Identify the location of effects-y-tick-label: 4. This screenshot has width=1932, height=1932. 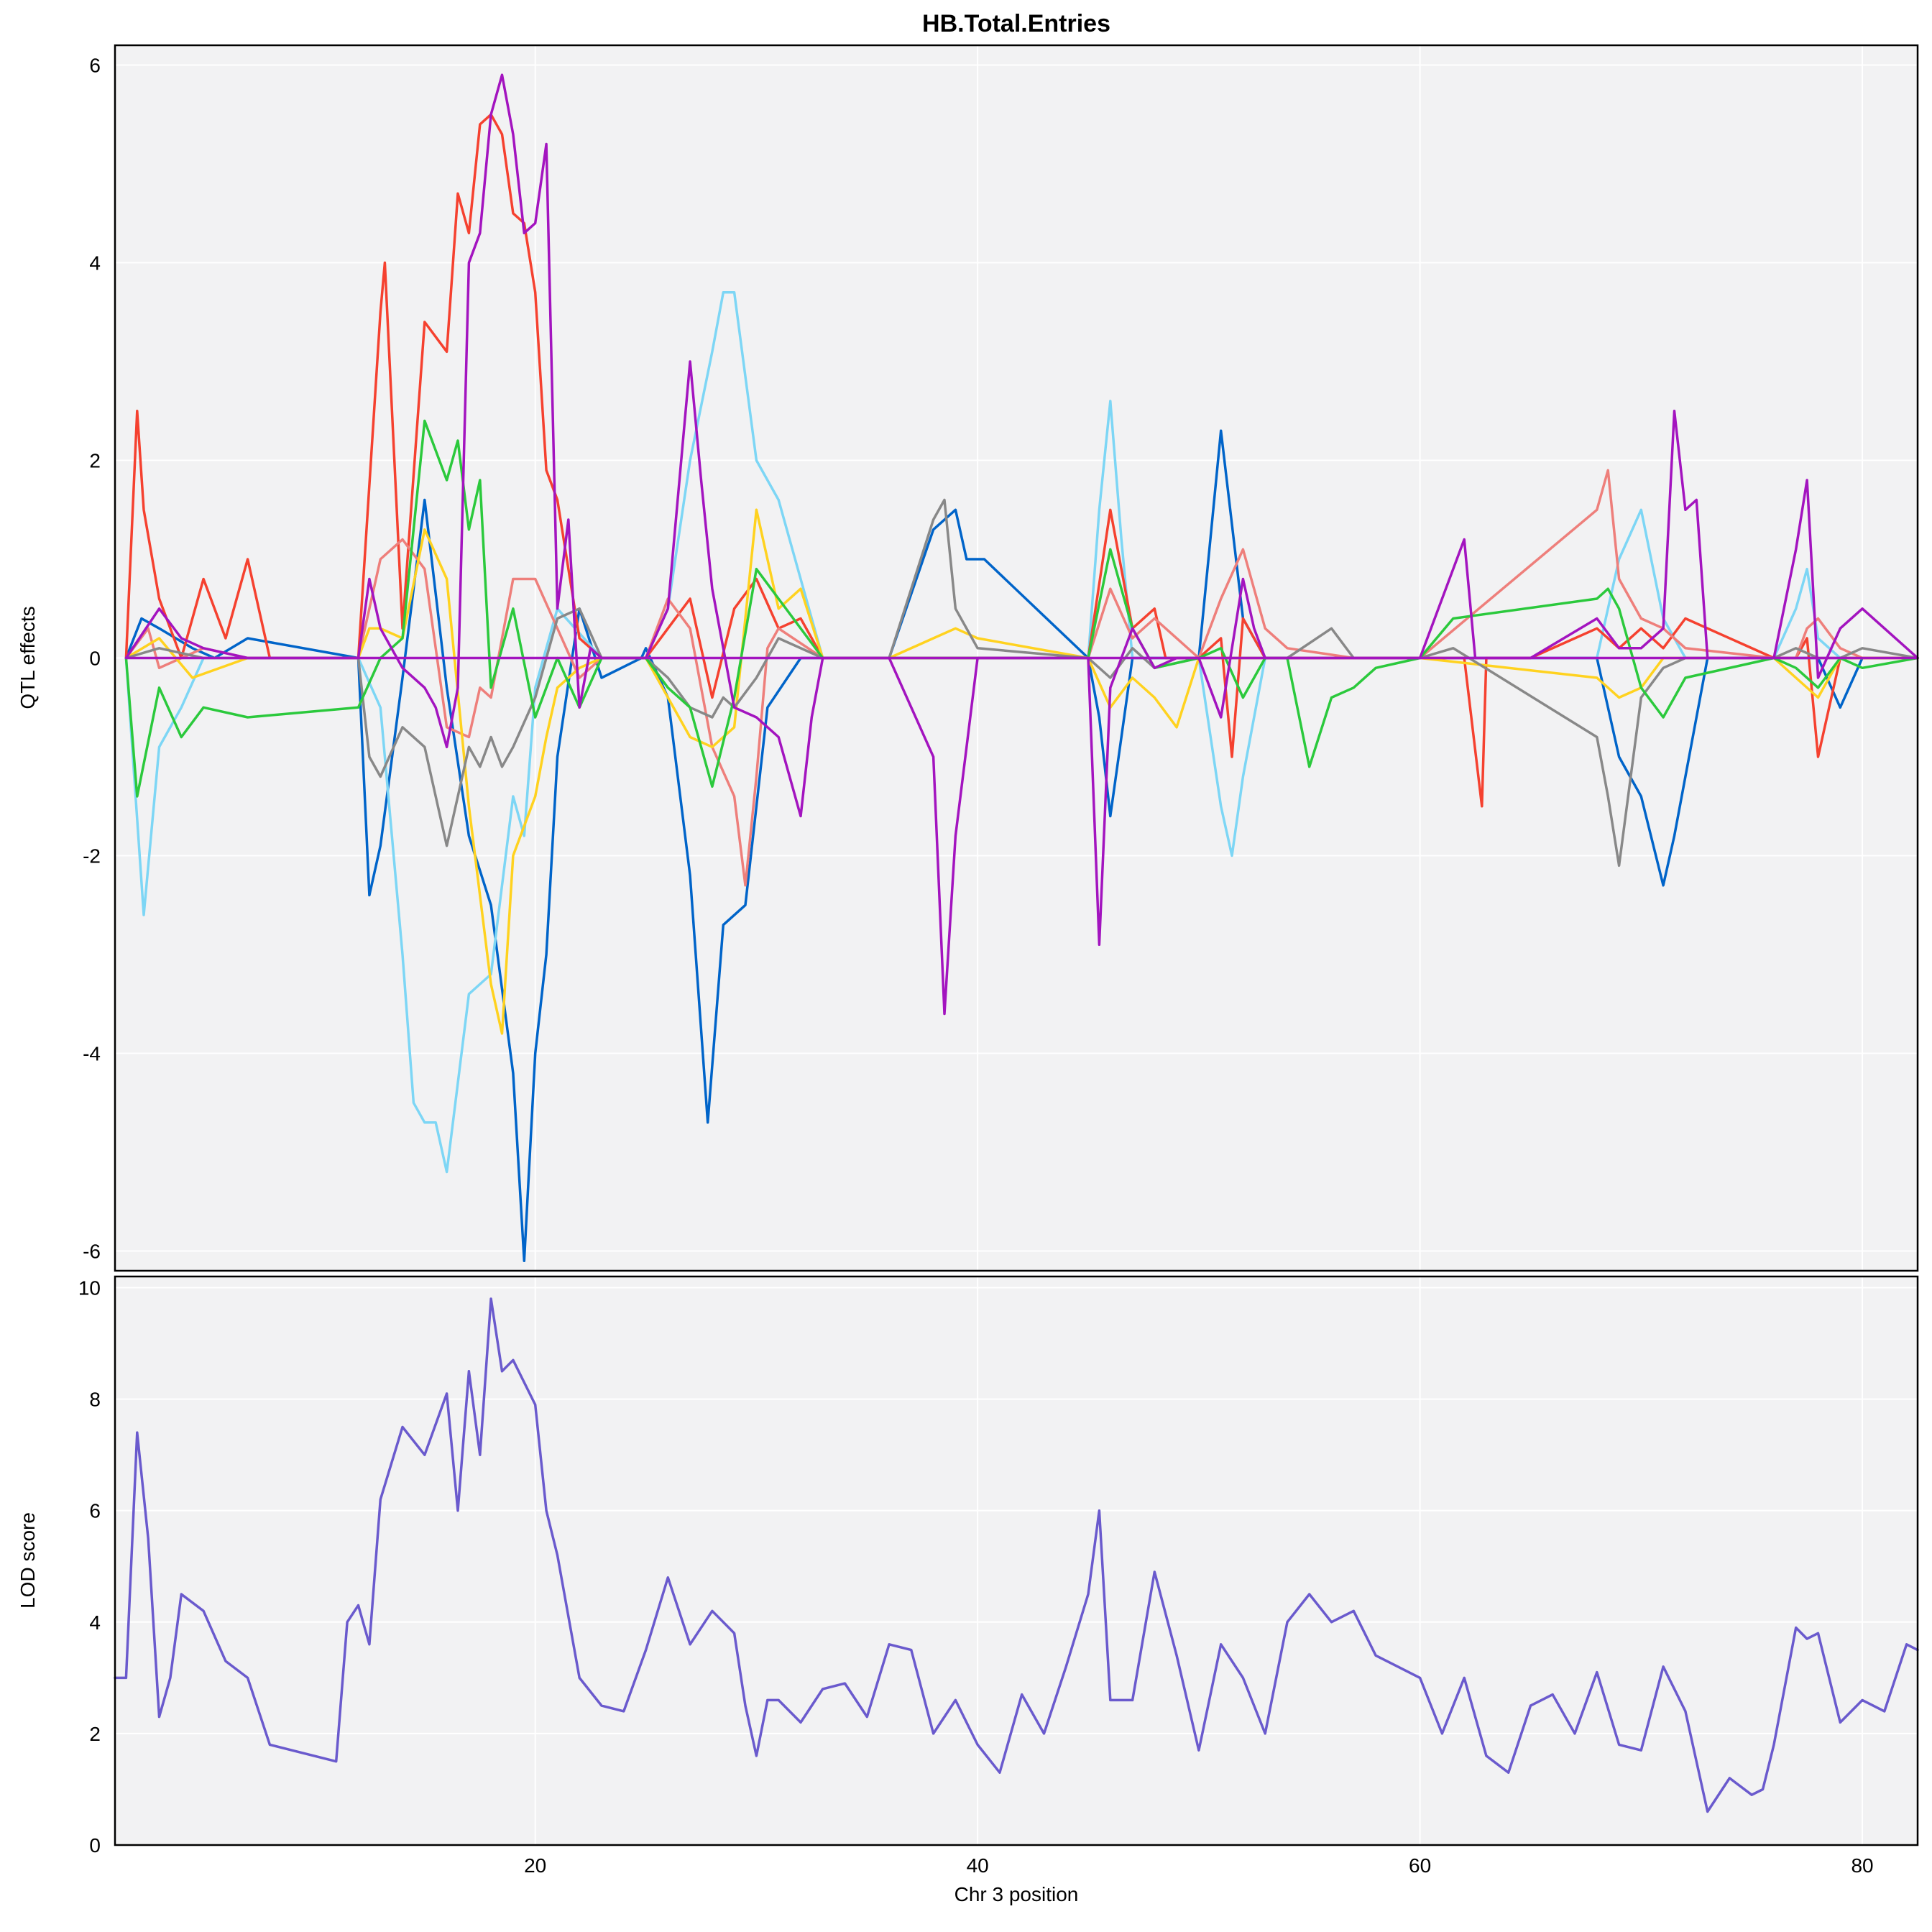
(95, 263).